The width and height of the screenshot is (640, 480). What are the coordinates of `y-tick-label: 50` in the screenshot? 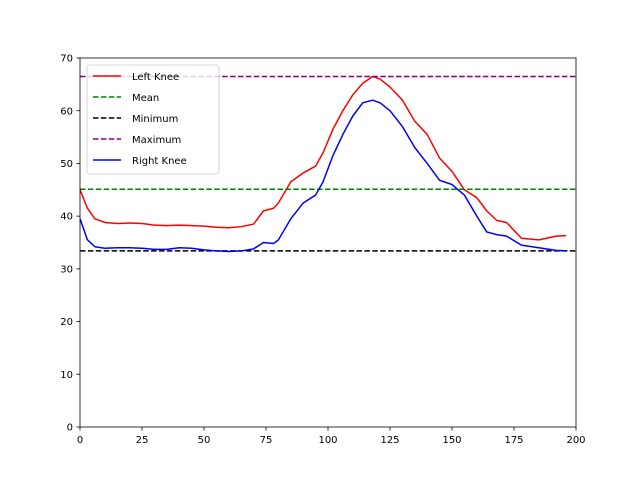 It's located at (66, 164).